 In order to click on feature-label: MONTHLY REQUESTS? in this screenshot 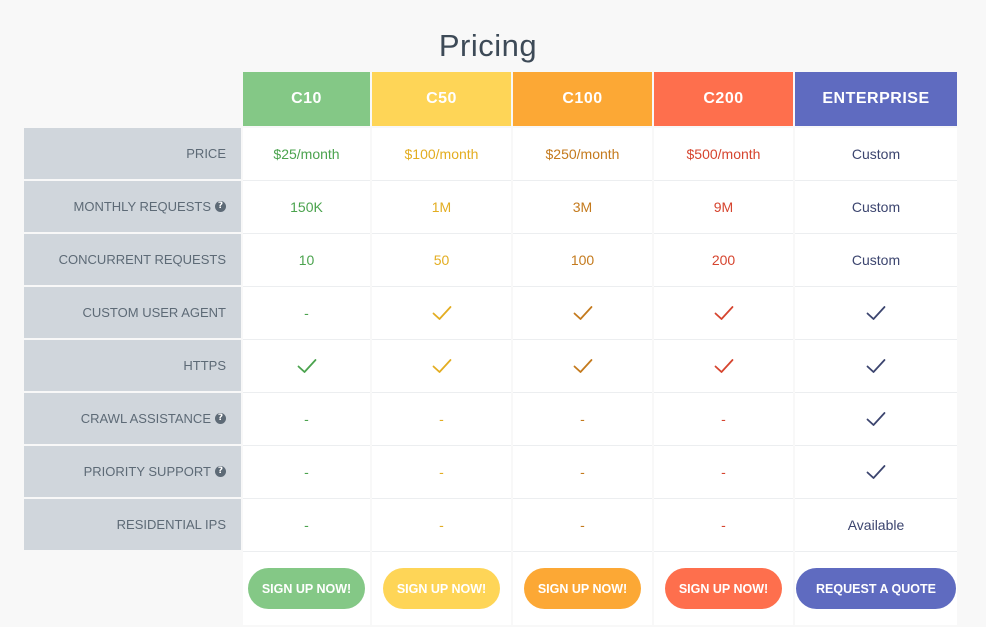, I will do `click(132, 206)`.